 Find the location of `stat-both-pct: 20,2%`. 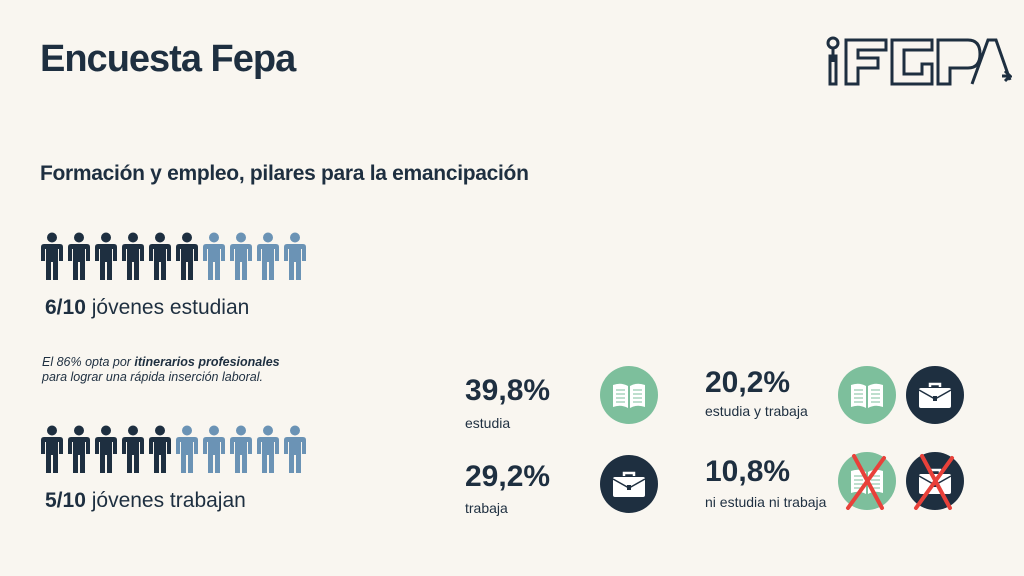

stat-both-pct: 20,2% is located at coordinates (748, 382).